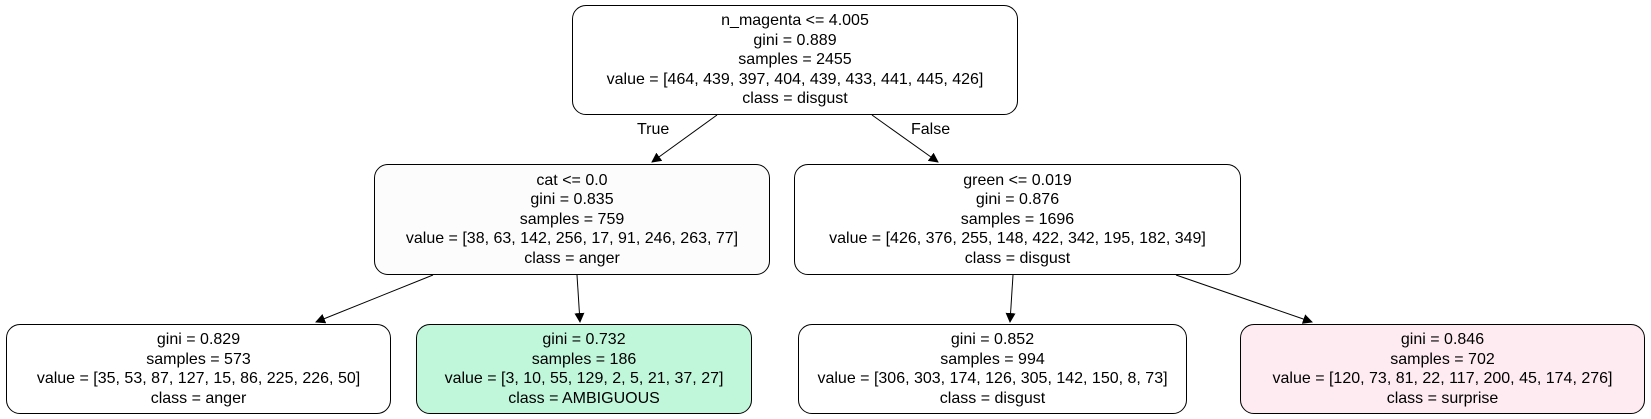 The width and height of the screenshot is (1651, 419). What do you see at coordinates (905, 138) in the screenshot?
I see `edge-root-to-right` at bounding box center [905, 138].